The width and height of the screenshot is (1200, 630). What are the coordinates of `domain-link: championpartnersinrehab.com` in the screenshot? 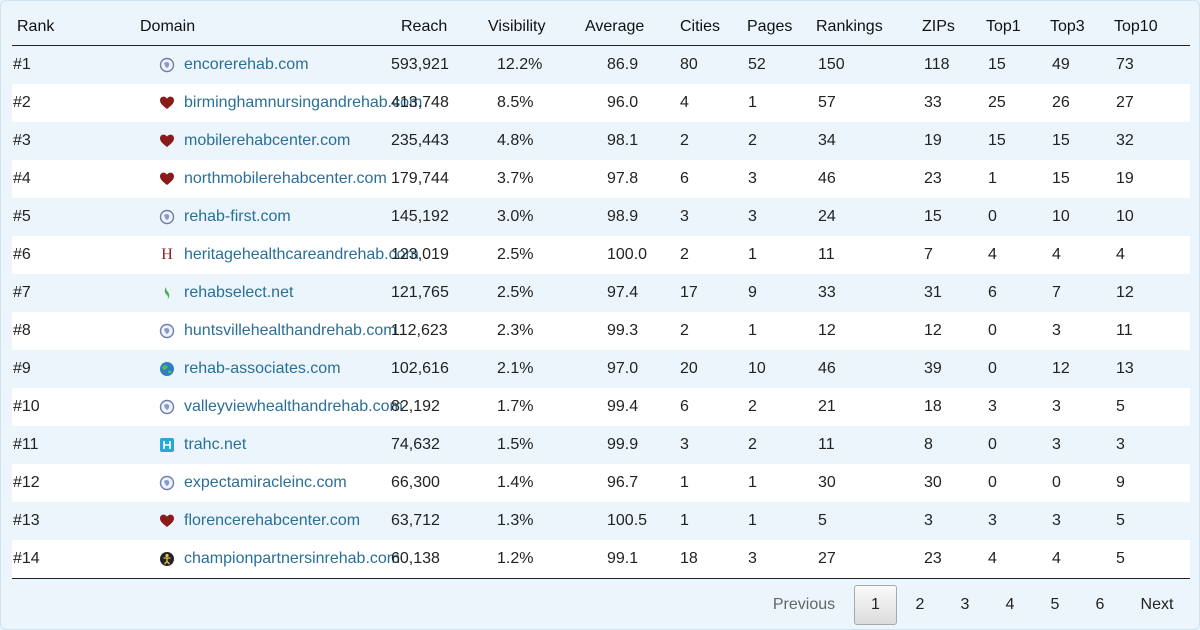 It's located at (292, 558).